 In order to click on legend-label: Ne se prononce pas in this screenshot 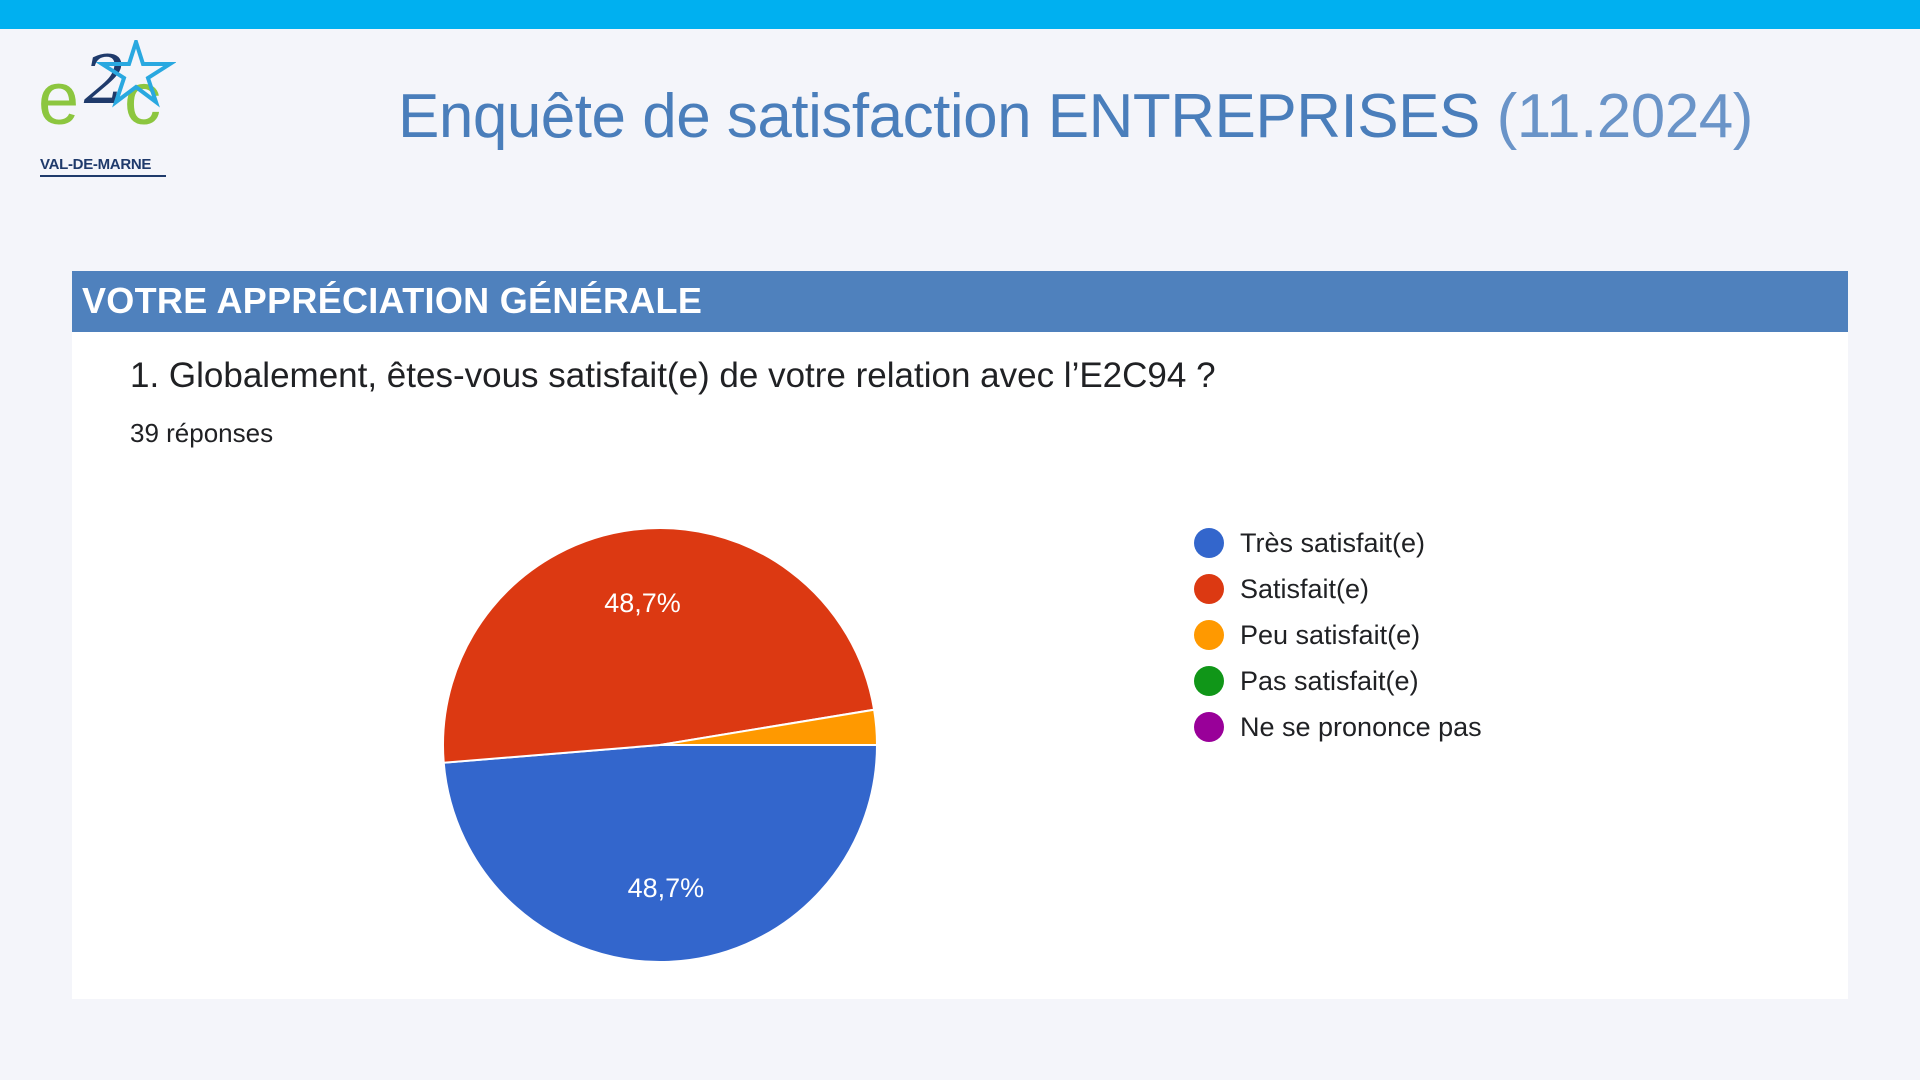, I will do `click(1361, 726)`.